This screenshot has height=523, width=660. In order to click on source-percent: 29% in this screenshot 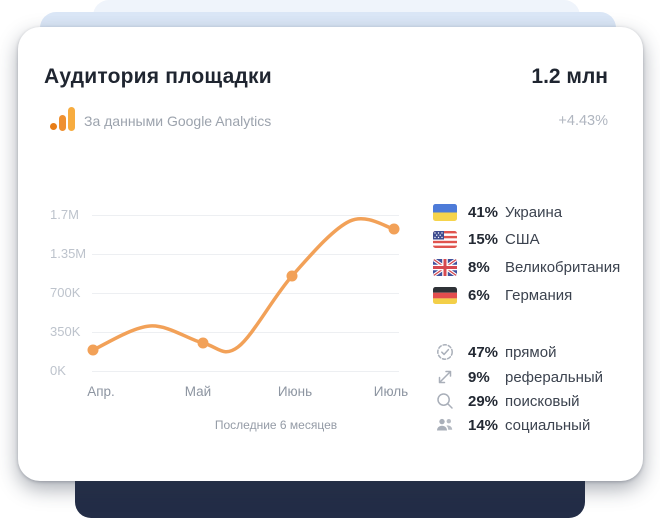, I will do `click(483, 401)`.